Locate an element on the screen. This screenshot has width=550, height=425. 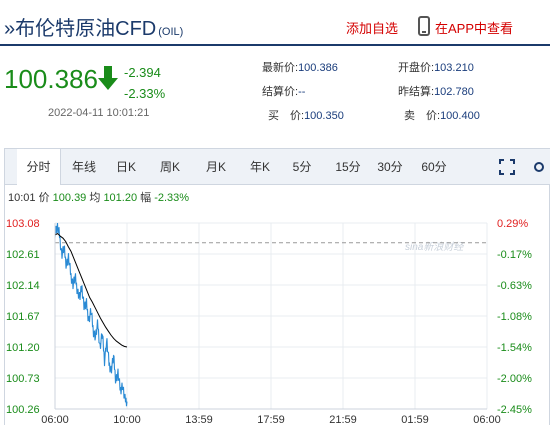
x-tick-label: 01:59 is located at coordinates (415, 419).